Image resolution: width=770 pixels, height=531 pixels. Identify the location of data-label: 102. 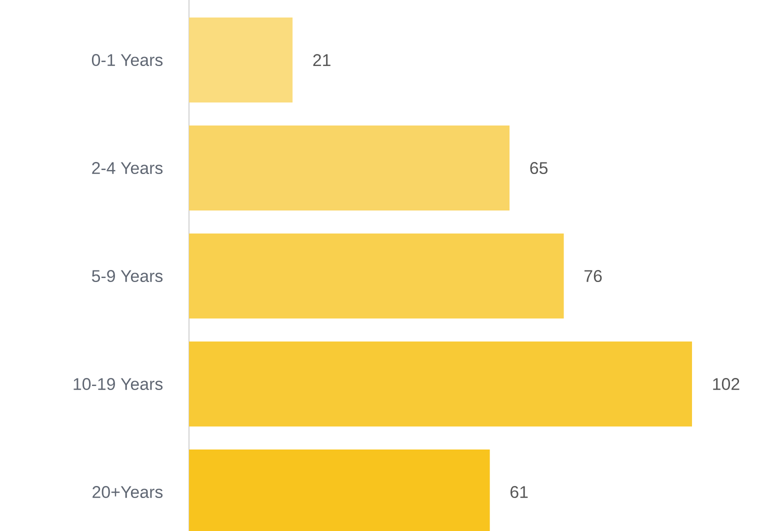
(726, 384).